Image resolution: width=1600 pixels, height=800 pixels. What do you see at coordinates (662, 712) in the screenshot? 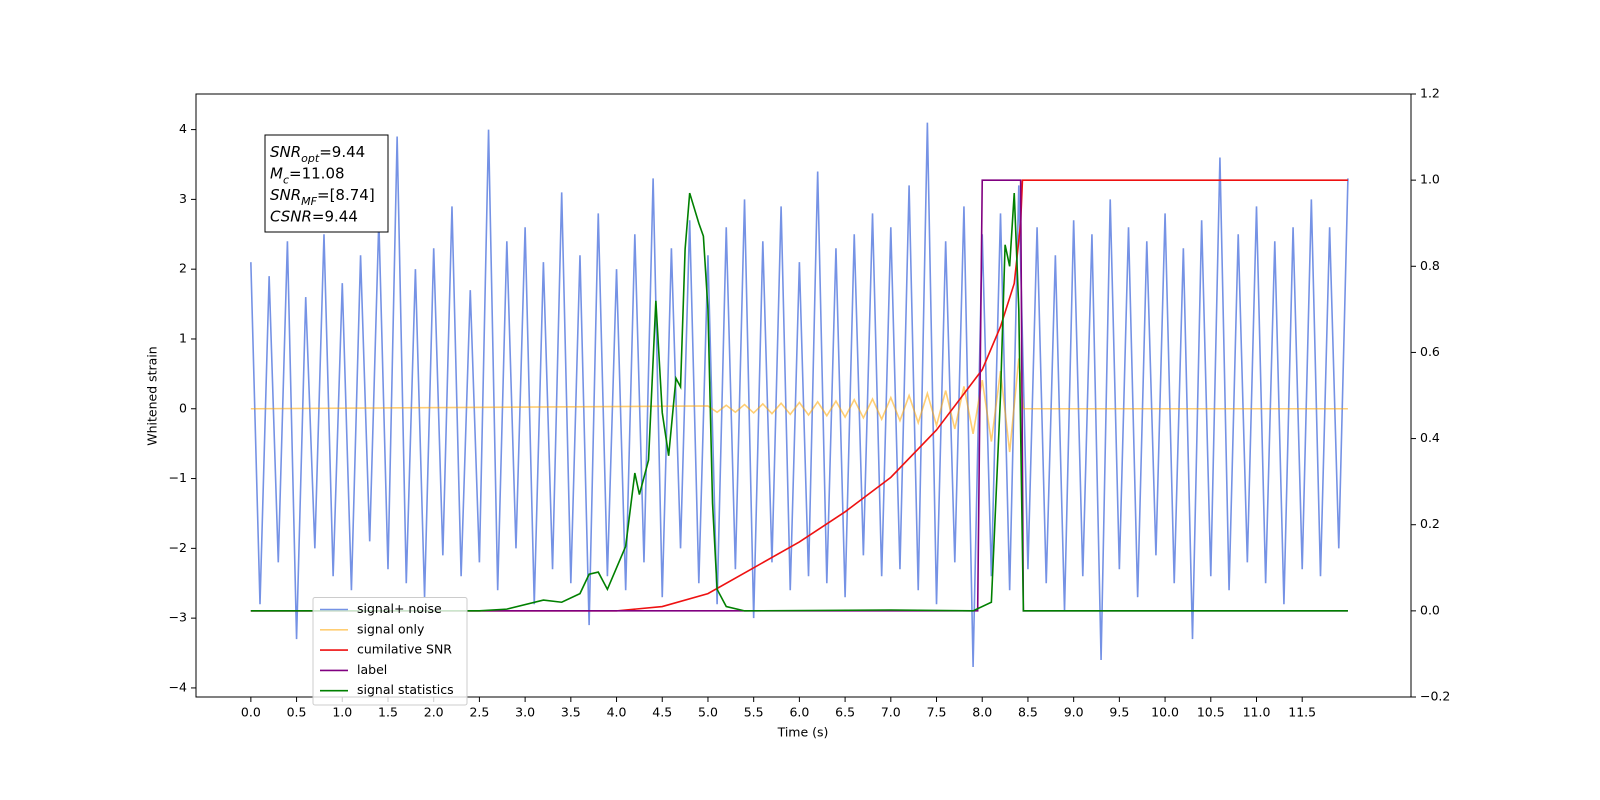
I see `x-tick-label: 4.5` at bounding box center [662, 712].